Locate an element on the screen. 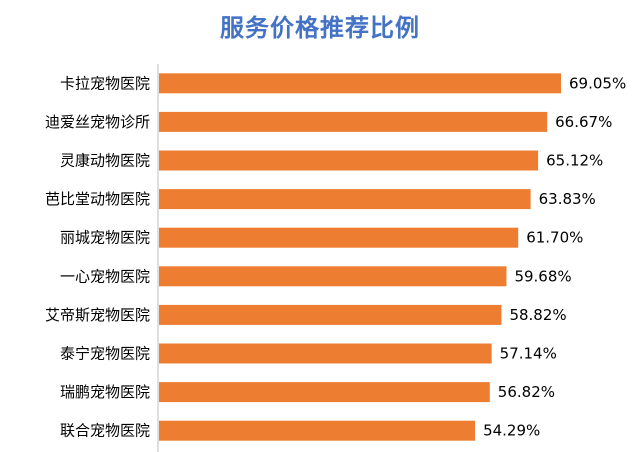 The height and width of the screenshot is (452, 640). data-label: 61.70% is located at coordinates (554, 238).